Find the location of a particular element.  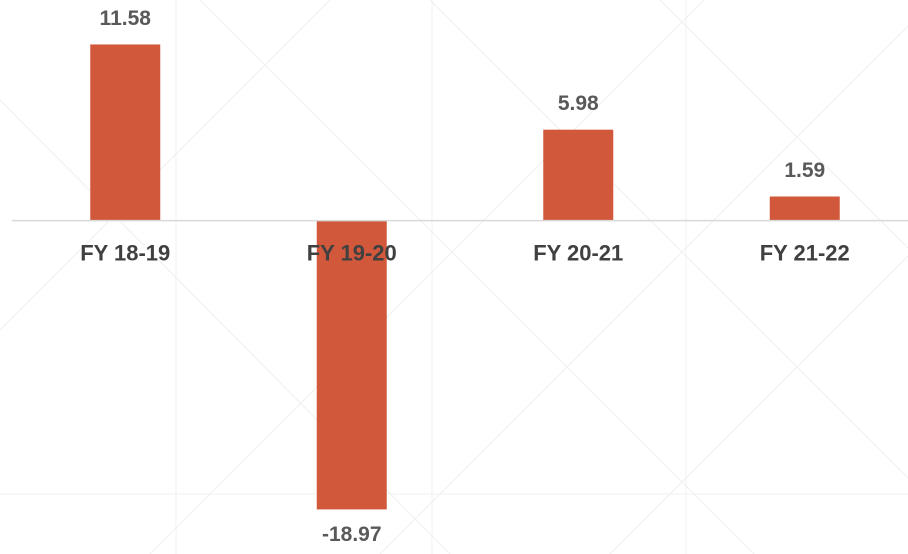

data-label: 1.59 is located at coordinates (804, 170).